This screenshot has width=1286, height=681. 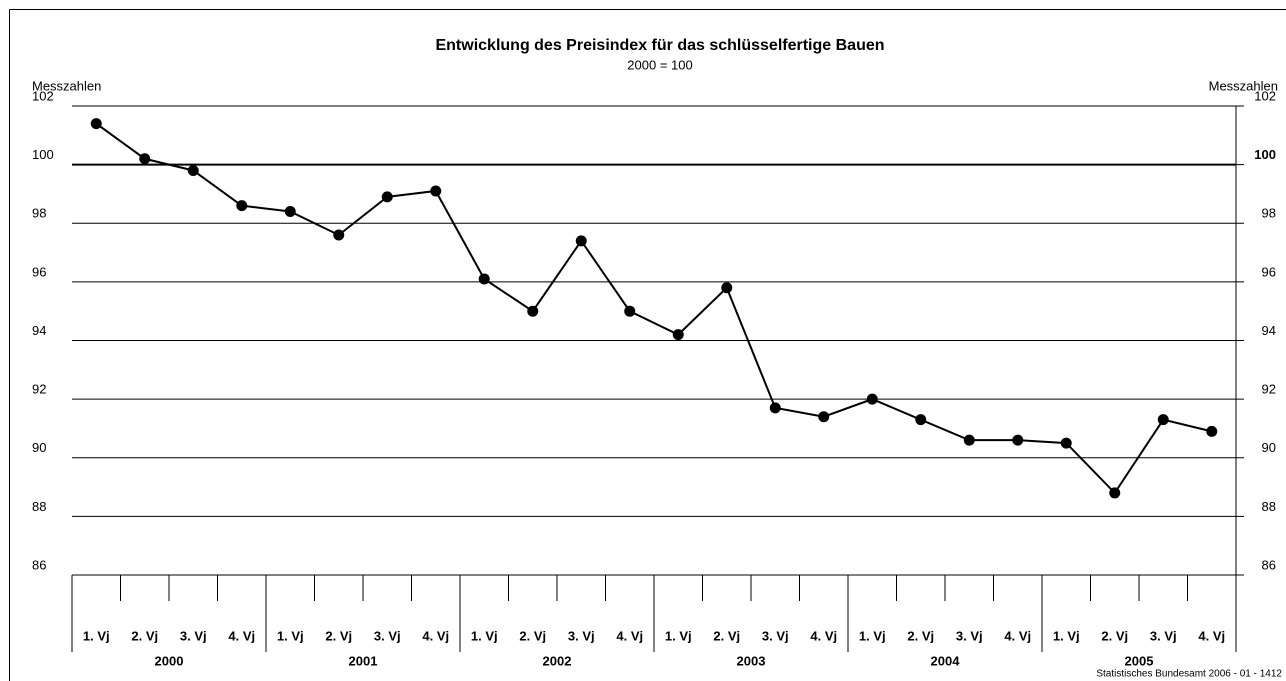 What do you see at coordinates (66, 85) in the screenshot?
I see `y-axis-label: Messzahlen` at bounding box center [66, 85].